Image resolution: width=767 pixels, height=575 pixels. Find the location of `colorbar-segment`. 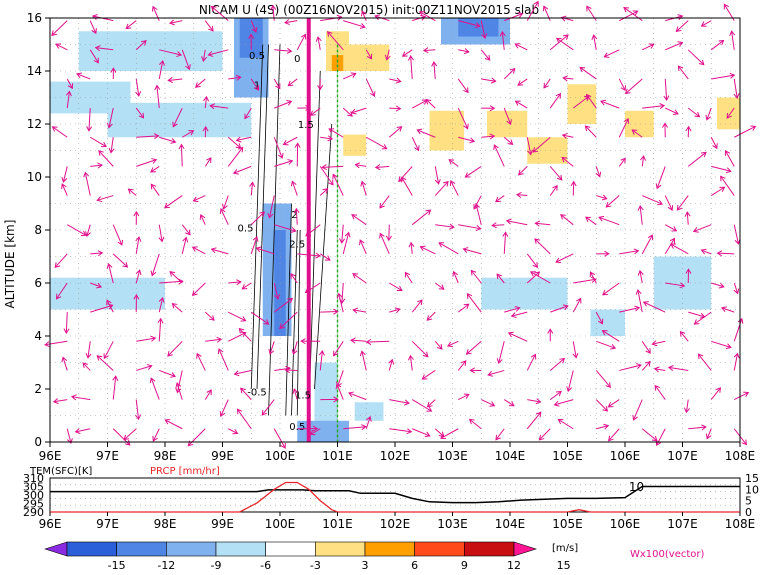

colorbar-segment is located at coordinates (439, 549).